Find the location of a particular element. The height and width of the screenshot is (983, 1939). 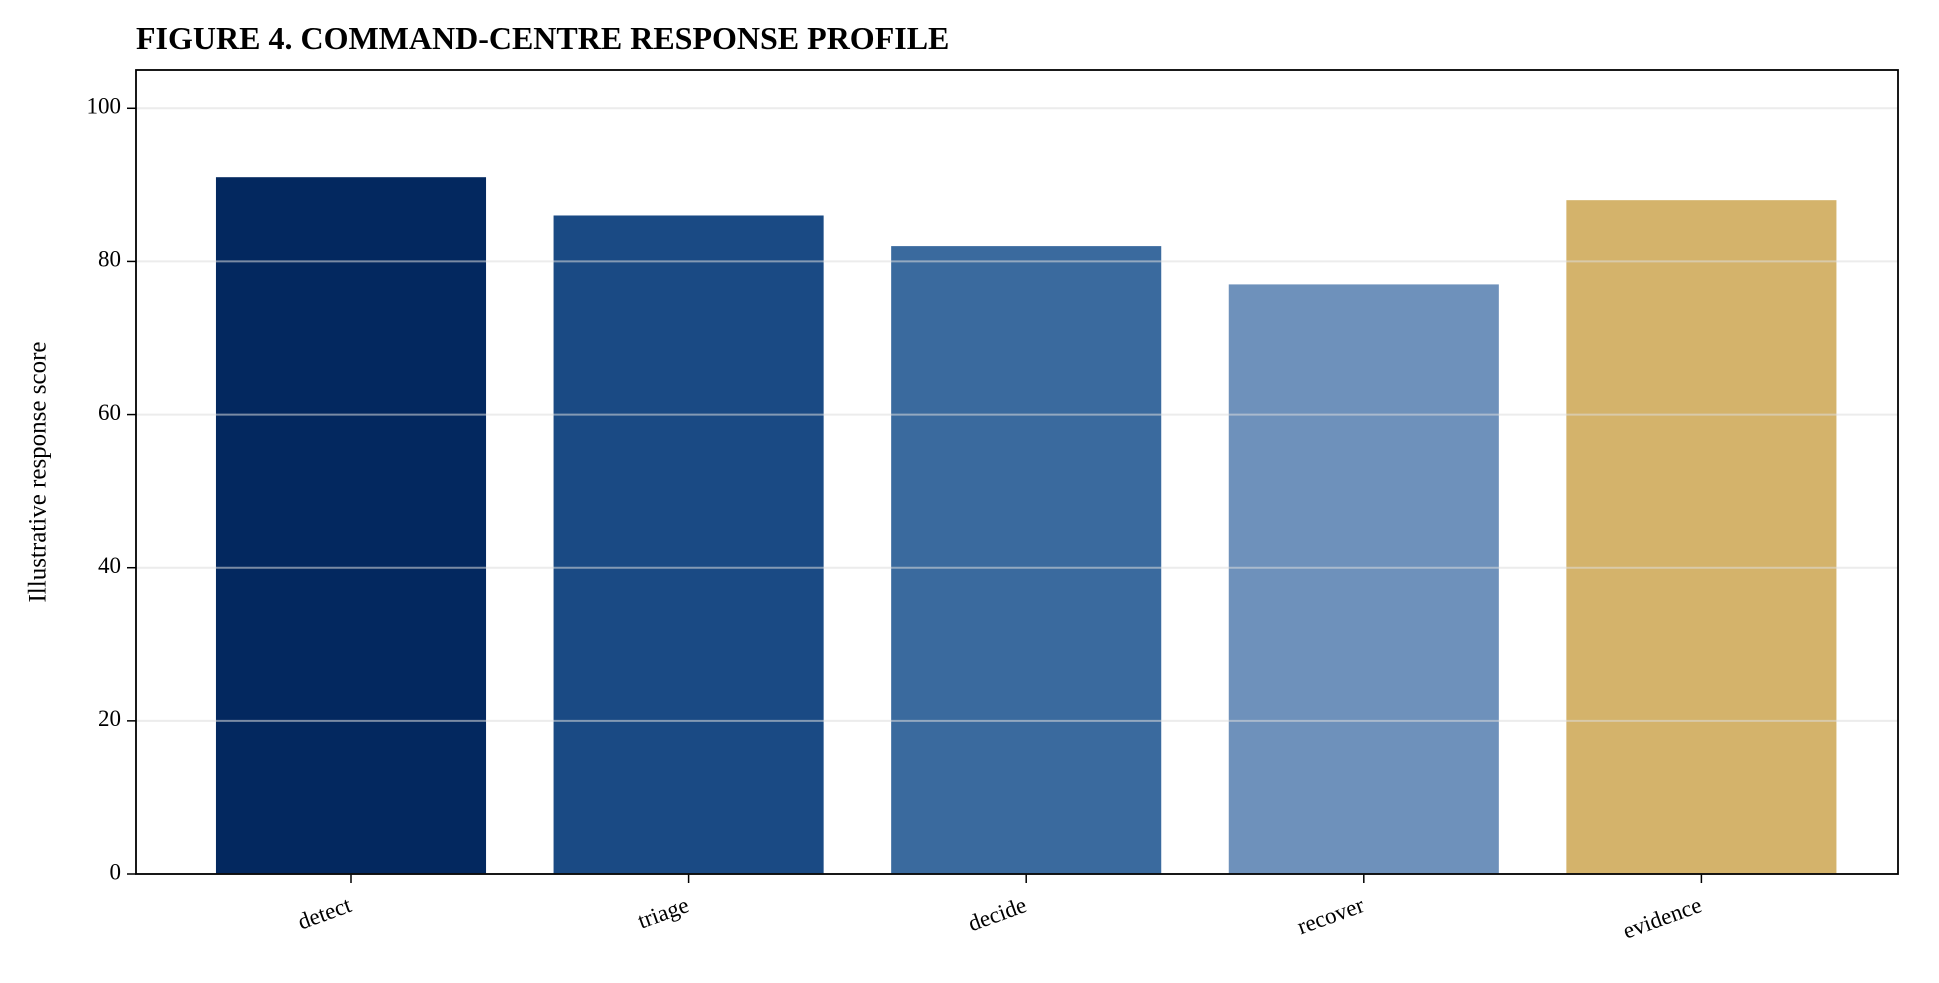

y-tick-label: 0 is located at coordinates (116, 871).